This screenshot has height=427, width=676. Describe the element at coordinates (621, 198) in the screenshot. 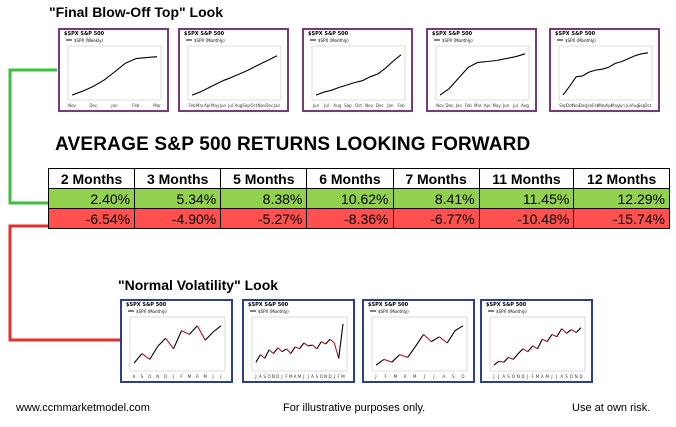

I see `return-cell: 12.29%` at that location.